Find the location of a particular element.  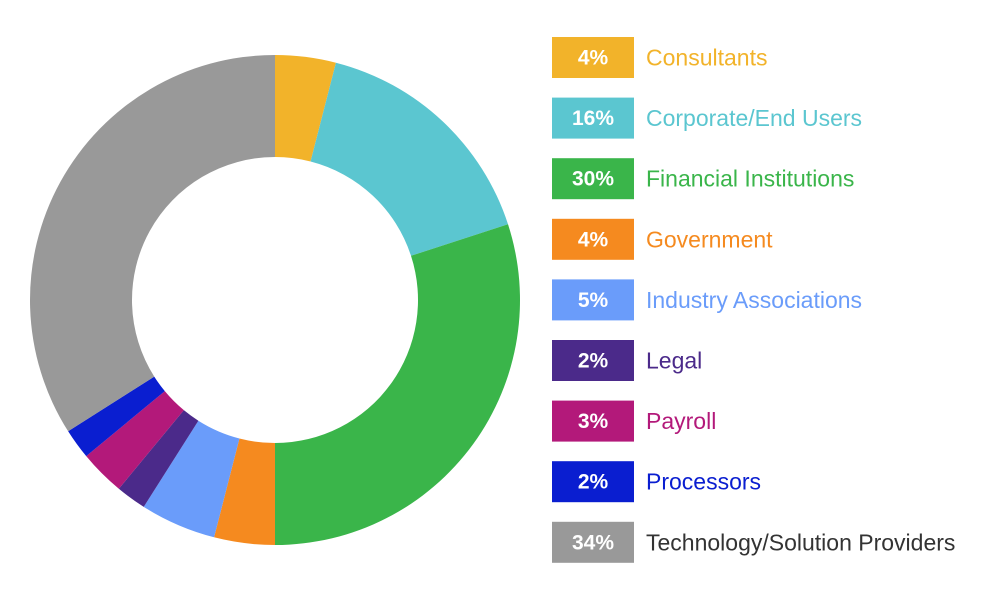

legend-swatch-industry-associations is located at coordinates (593, 300).